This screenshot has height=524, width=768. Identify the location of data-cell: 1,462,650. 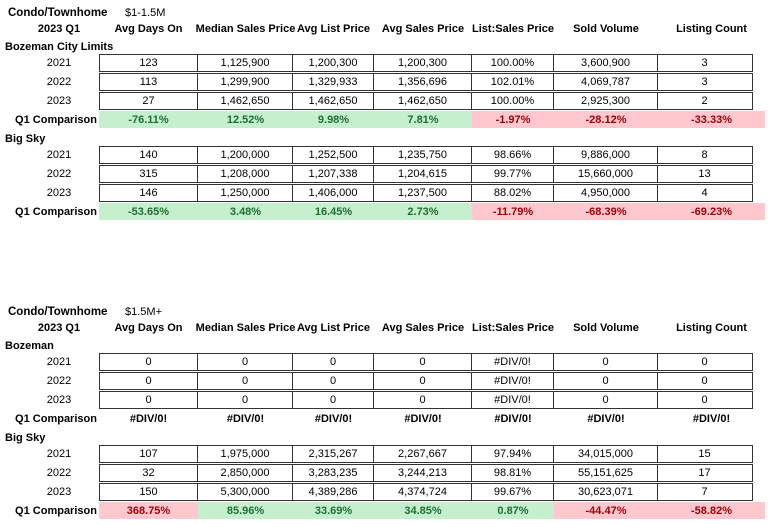
(332, 101).